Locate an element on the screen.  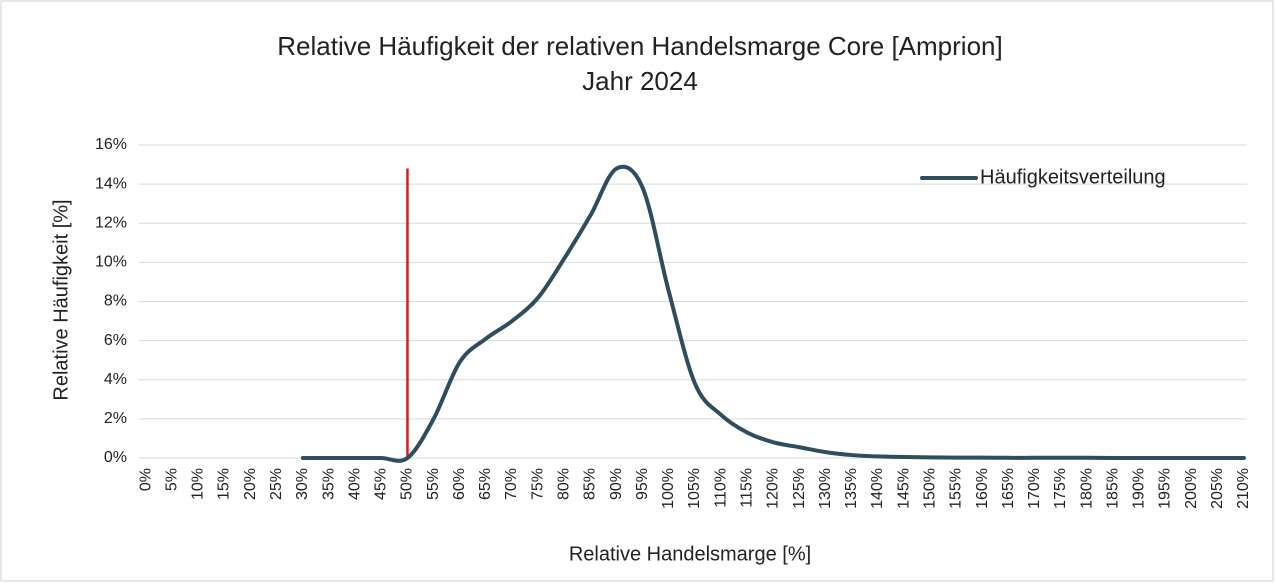
x-tick-label: 180% is located at coordinates (1086, 488).